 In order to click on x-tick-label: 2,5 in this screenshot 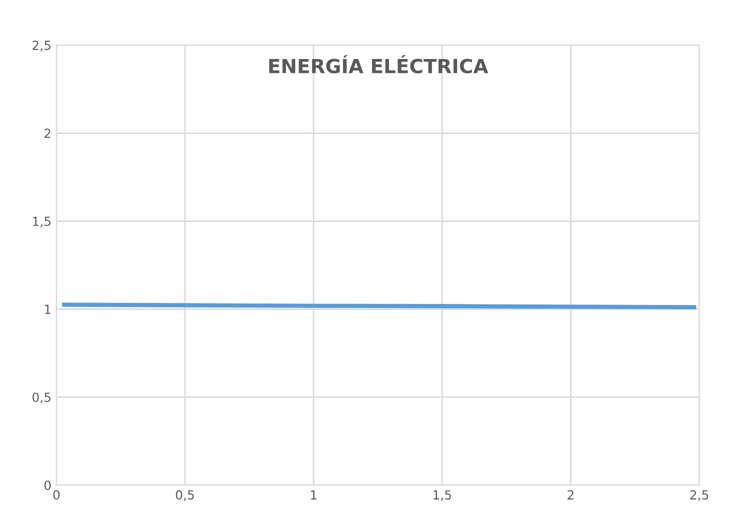, I will do `click(699, 495)`.